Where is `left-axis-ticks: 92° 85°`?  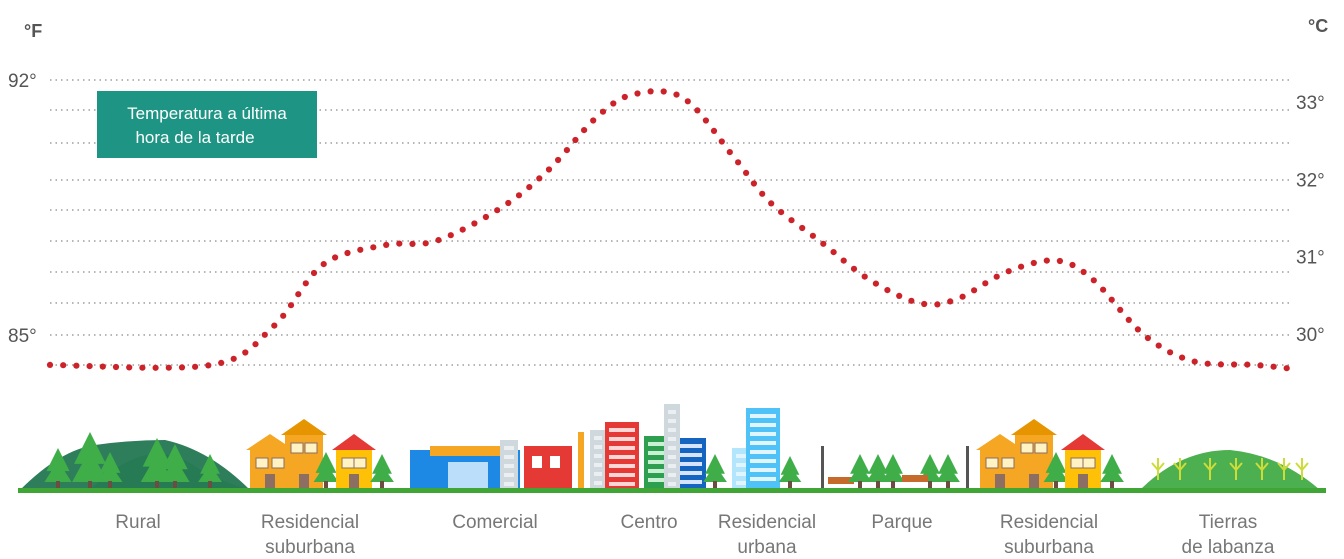 left-axis-ticks: 92° 85° is located at coordinates (22, 209).